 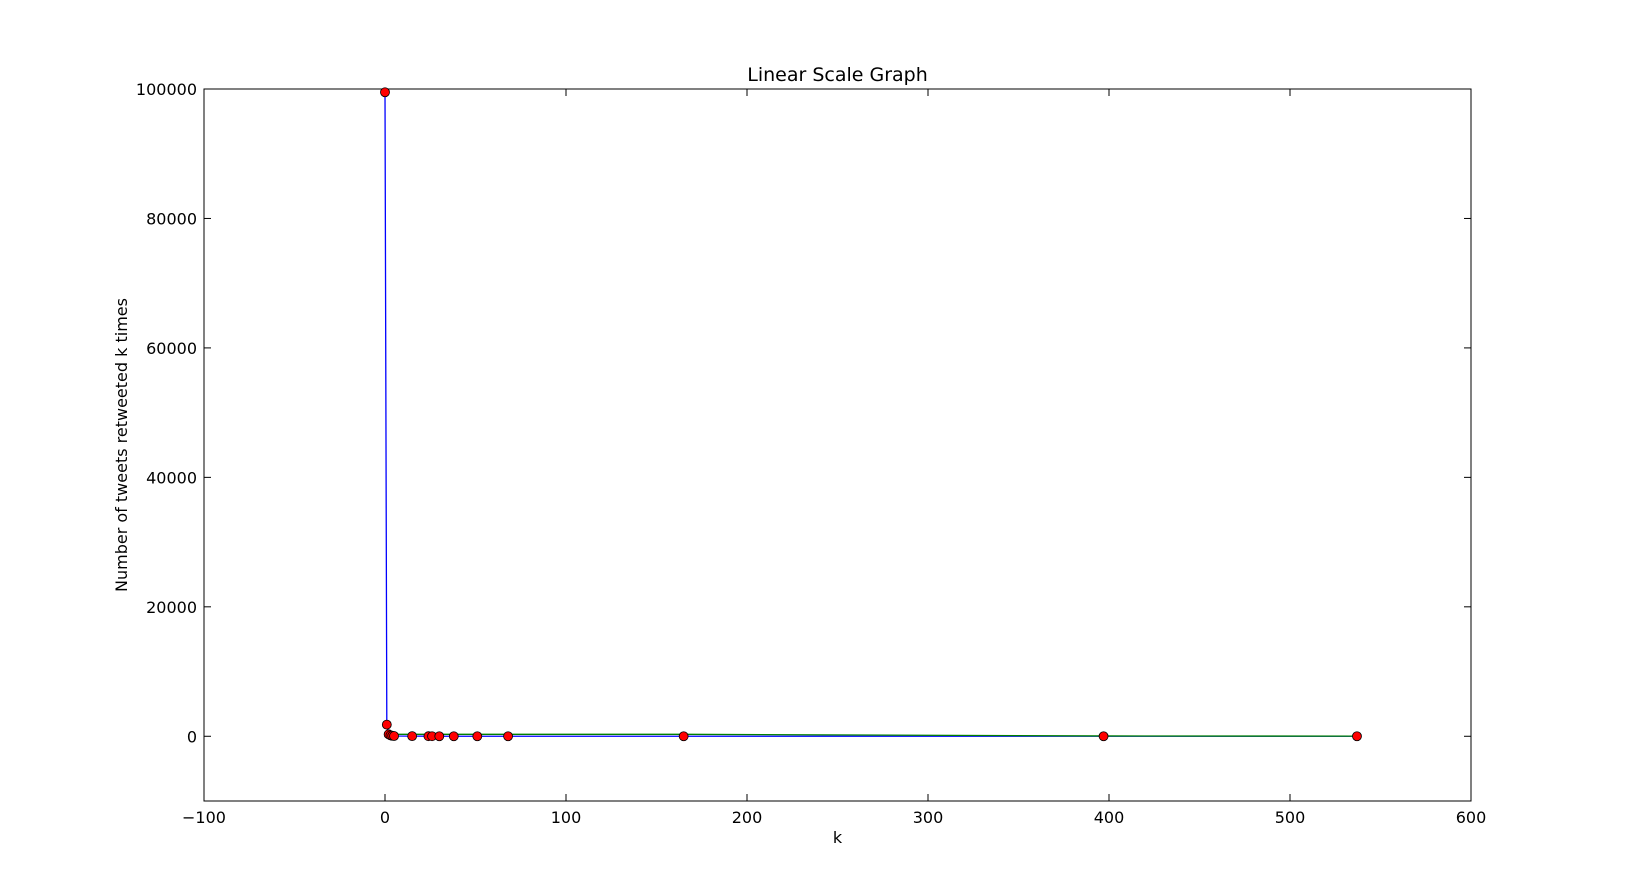 What do you see at coordinates (192, 736) in the screenshot?
I see `y-tick-label: 0` at bounding box center [192, 736].